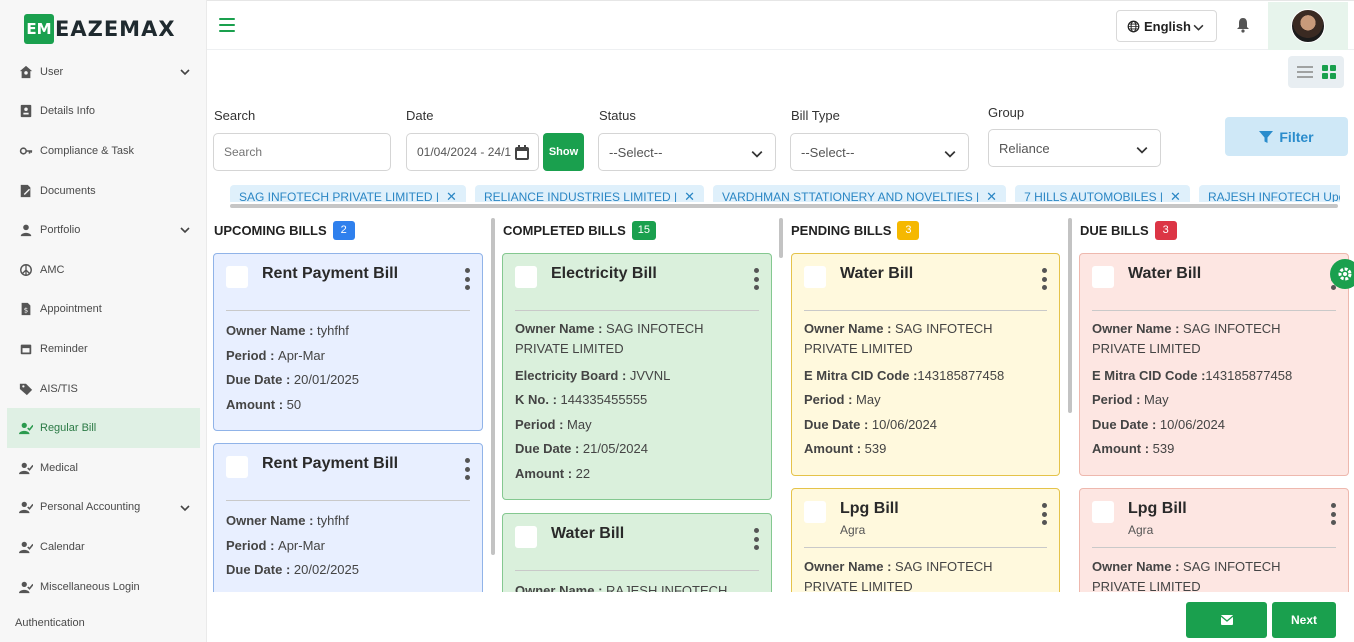  Describe the element at coordinates (1266, 136) in the screenshot. I see `funnel-icon` at that location.